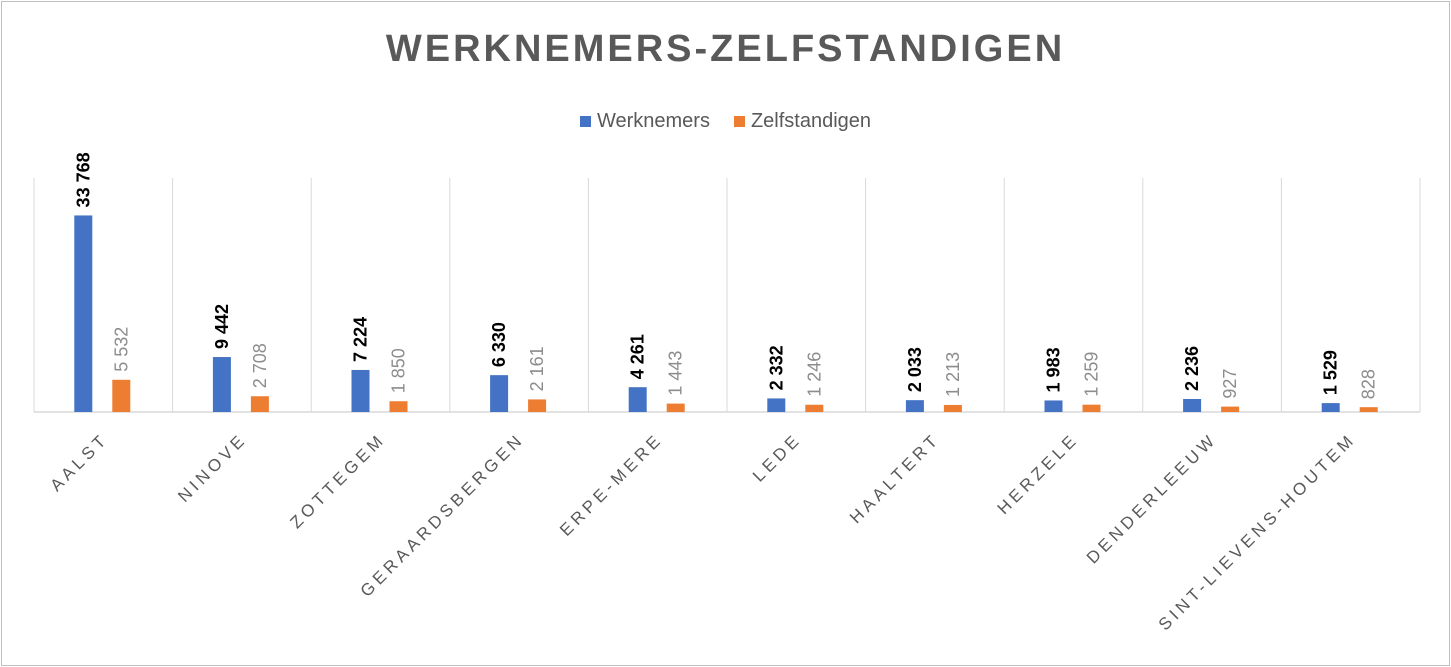 The image size is (1451, 667). Describe the element at coordinates (1192, 368) in the screenshot. I see `data-label-werknemers: 2 236` at that location.